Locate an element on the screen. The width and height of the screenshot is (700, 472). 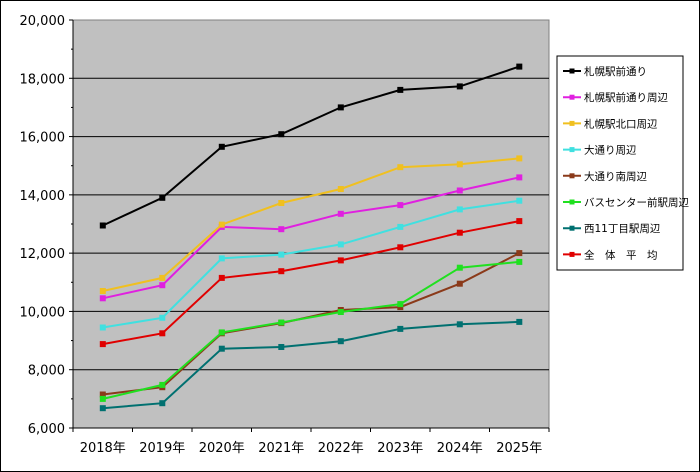
x-tick-label: 2024年 is located at coordinates (460, 448).